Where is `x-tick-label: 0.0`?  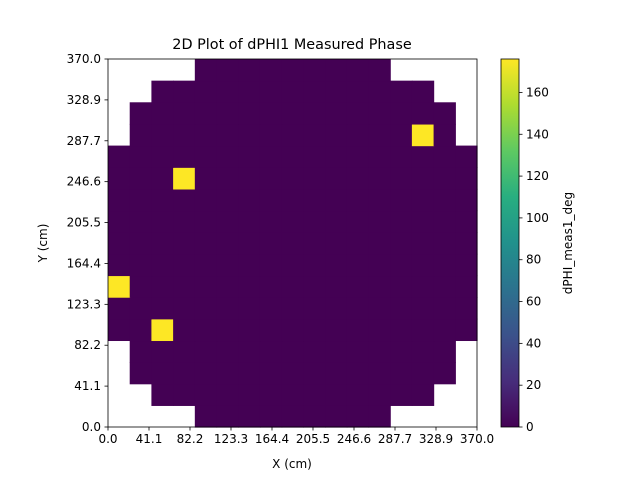 x-tick-label: 0.0 is located at coordinates (107, 439).